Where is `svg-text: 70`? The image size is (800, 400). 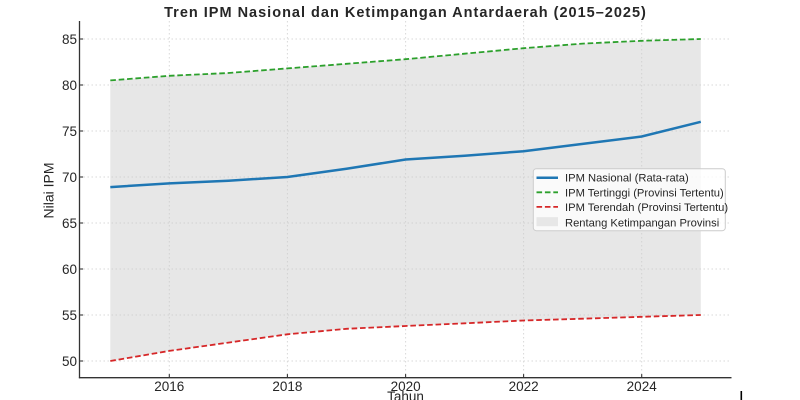 svg-text: 70 is located at coordinates (69, 177).